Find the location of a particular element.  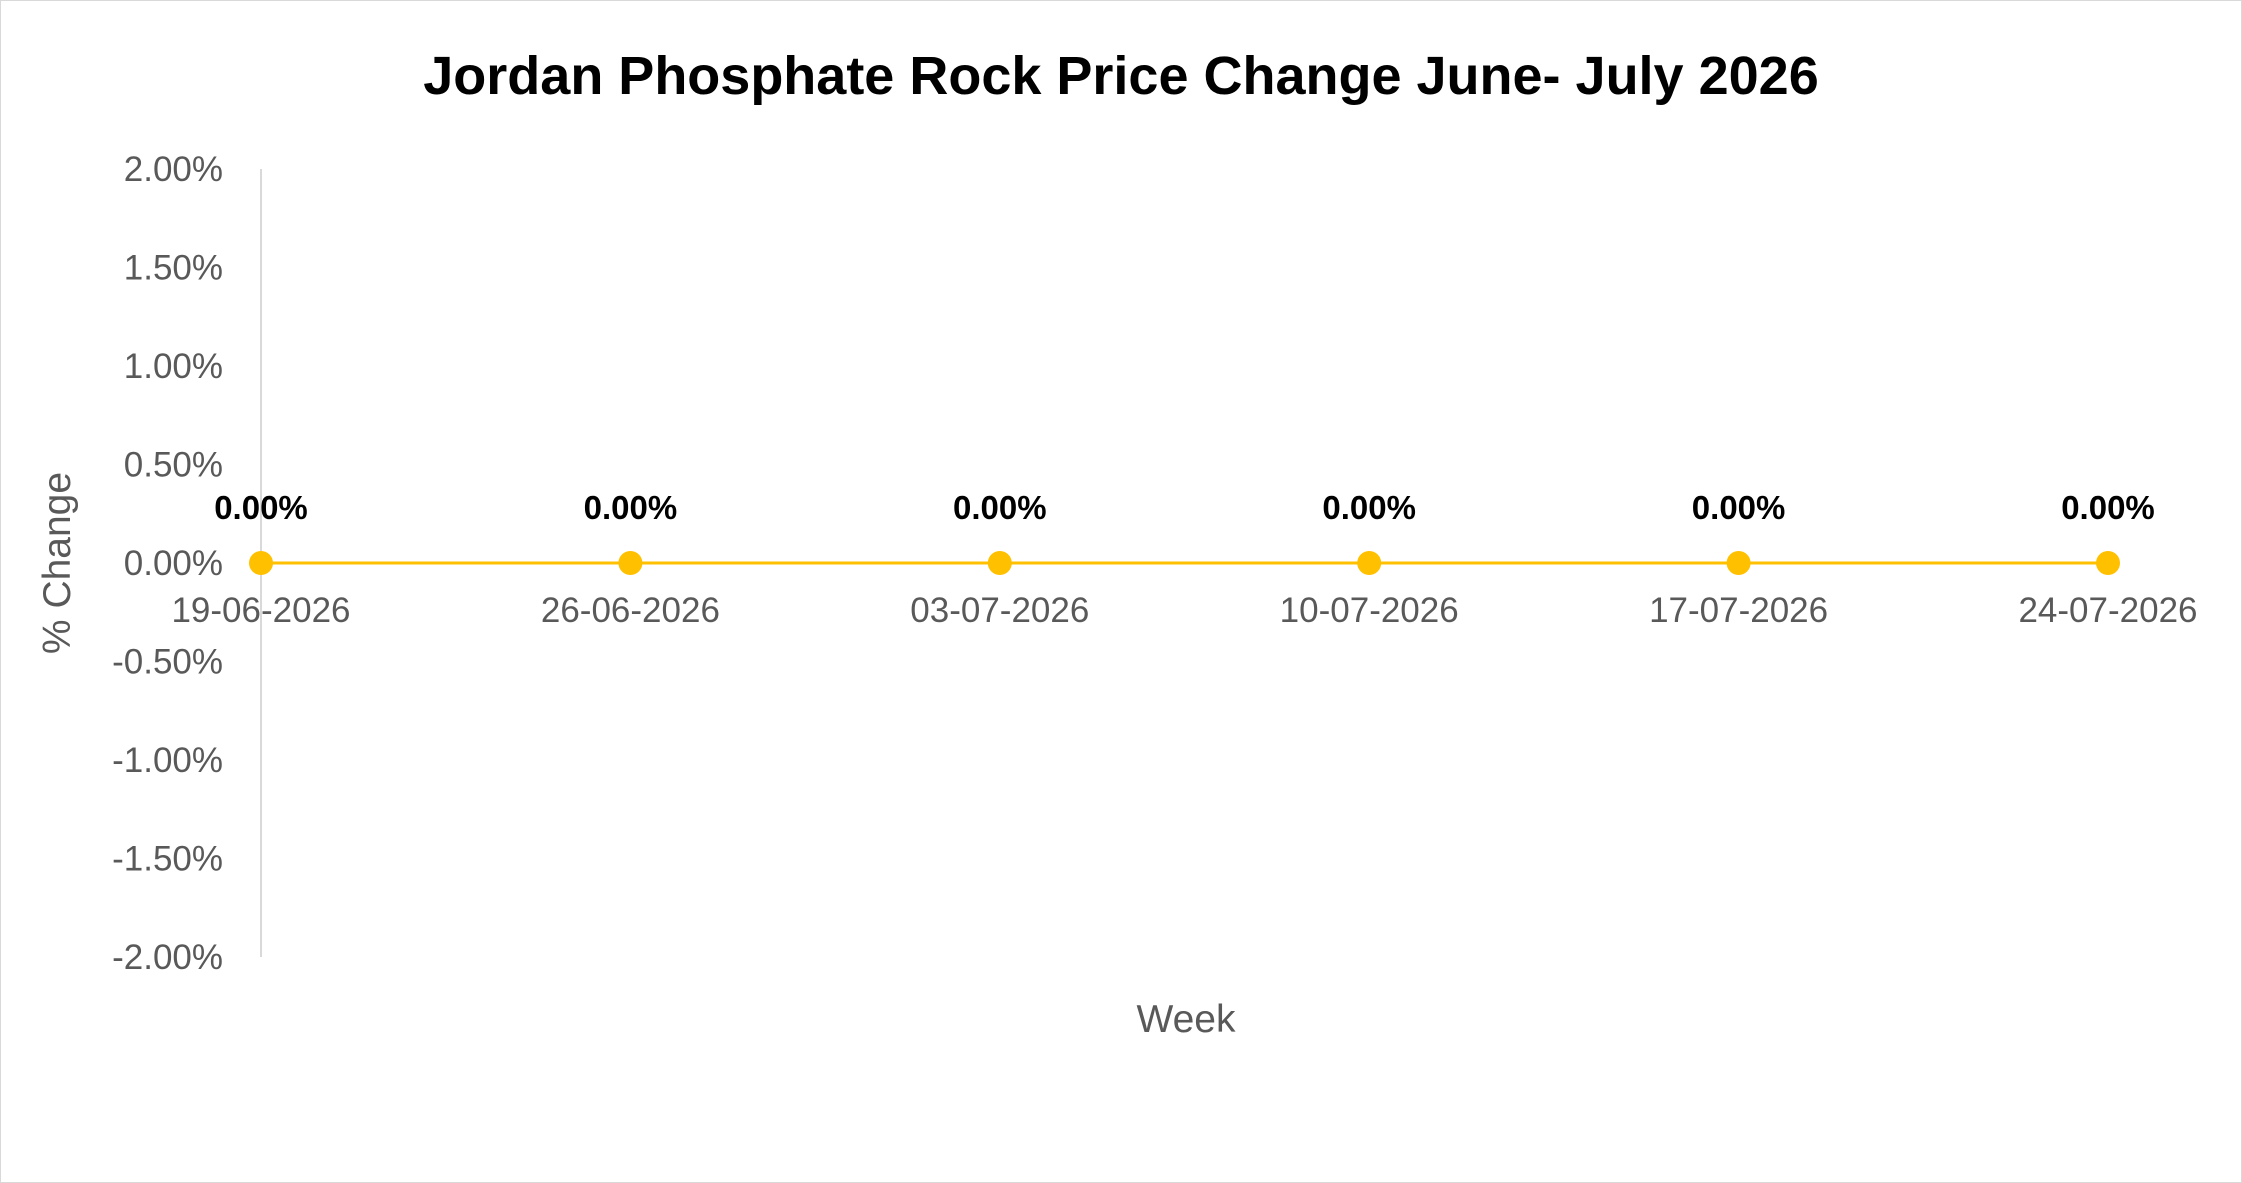

y-tick-label: -0.50% is located at coordinates (167, 662).